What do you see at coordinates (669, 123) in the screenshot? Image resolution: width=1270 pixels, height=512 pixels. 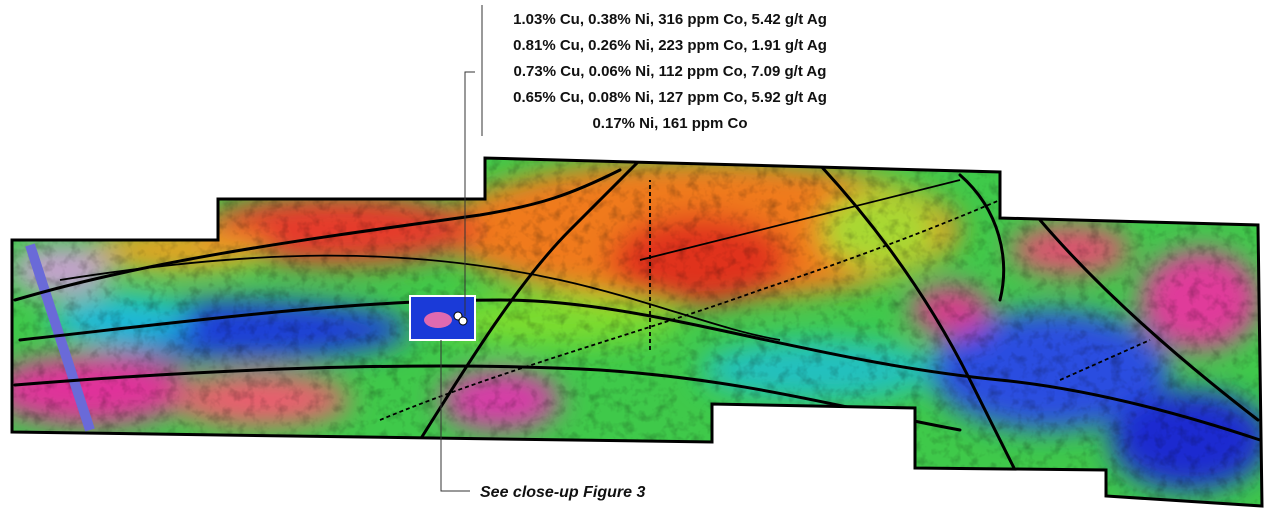 I see `assay-line: 0.17% Ni, 161 ppm Co` at bounding box center [669, 123].